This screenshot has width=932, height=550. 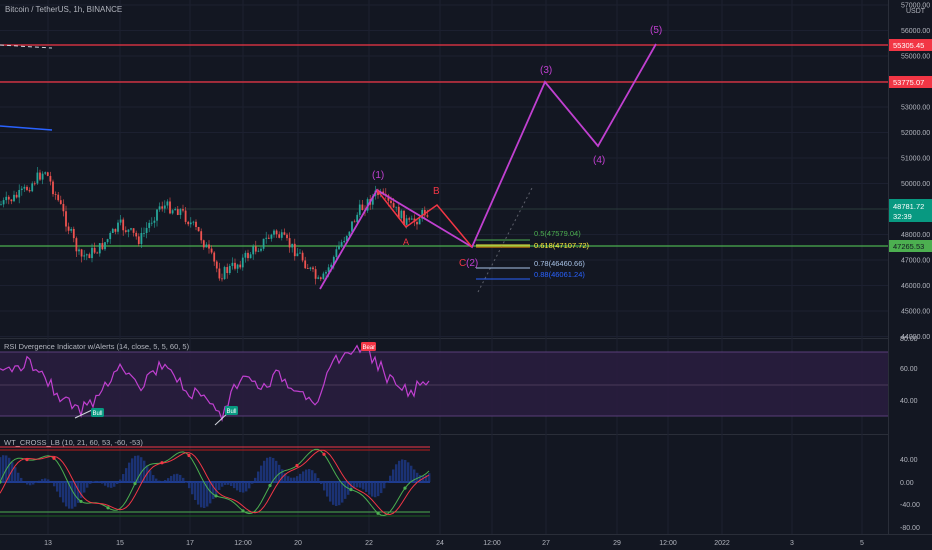 I want to click on svg-text: 48781.72, so click(x=908, y=206).